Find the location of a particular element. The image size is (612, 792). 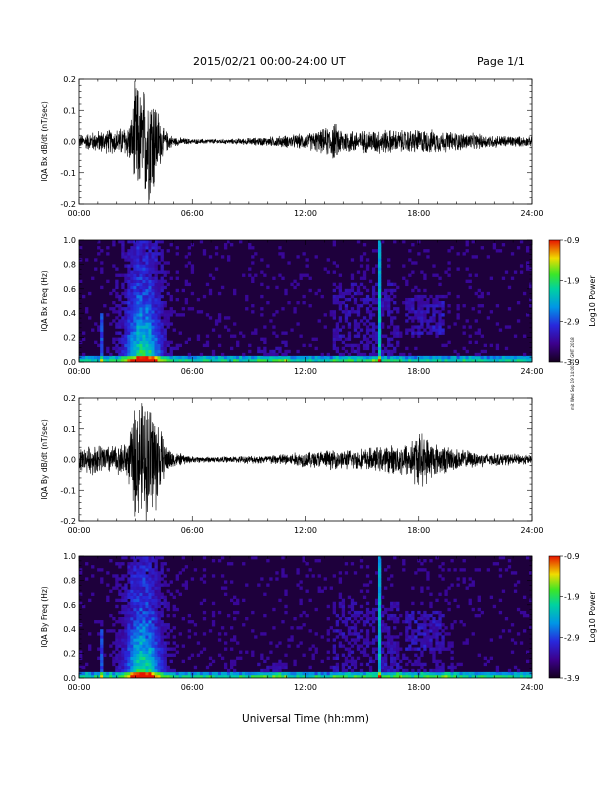

colorbar-tick-label: -3.9 is located at coordinates (572, 362).